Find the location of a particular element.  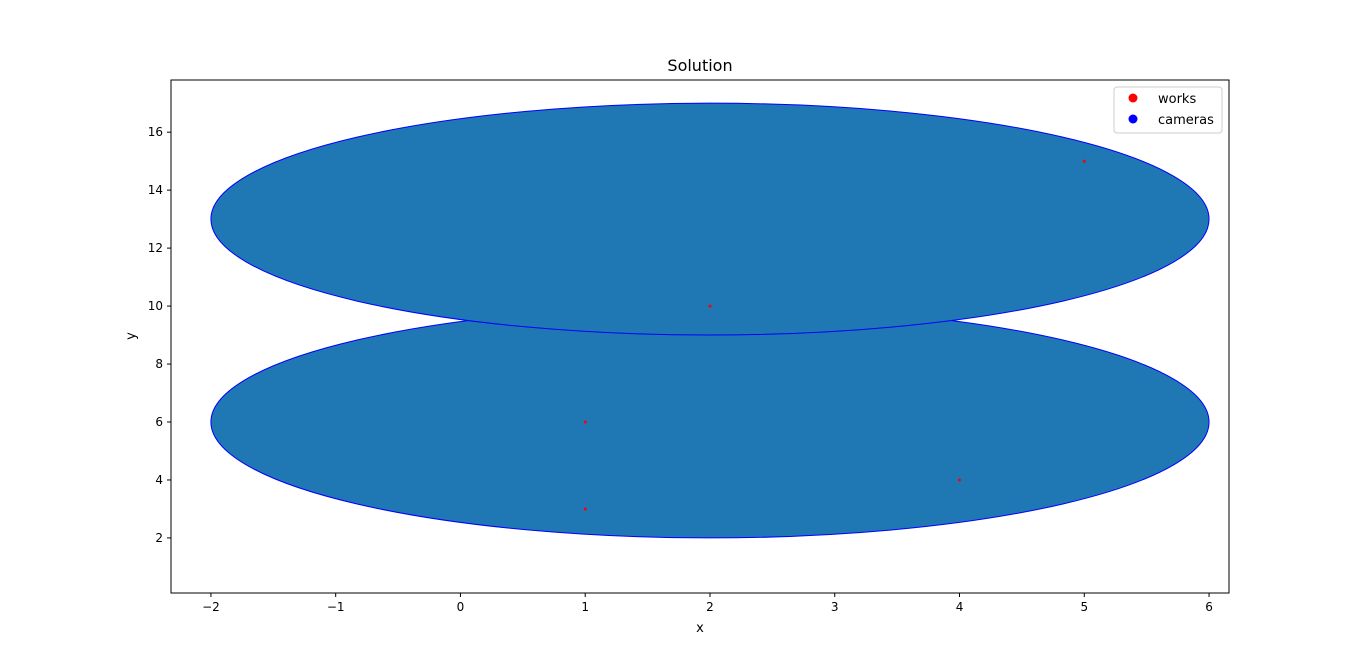

x-tick-label: 4 is located at coordinates (960, 607).